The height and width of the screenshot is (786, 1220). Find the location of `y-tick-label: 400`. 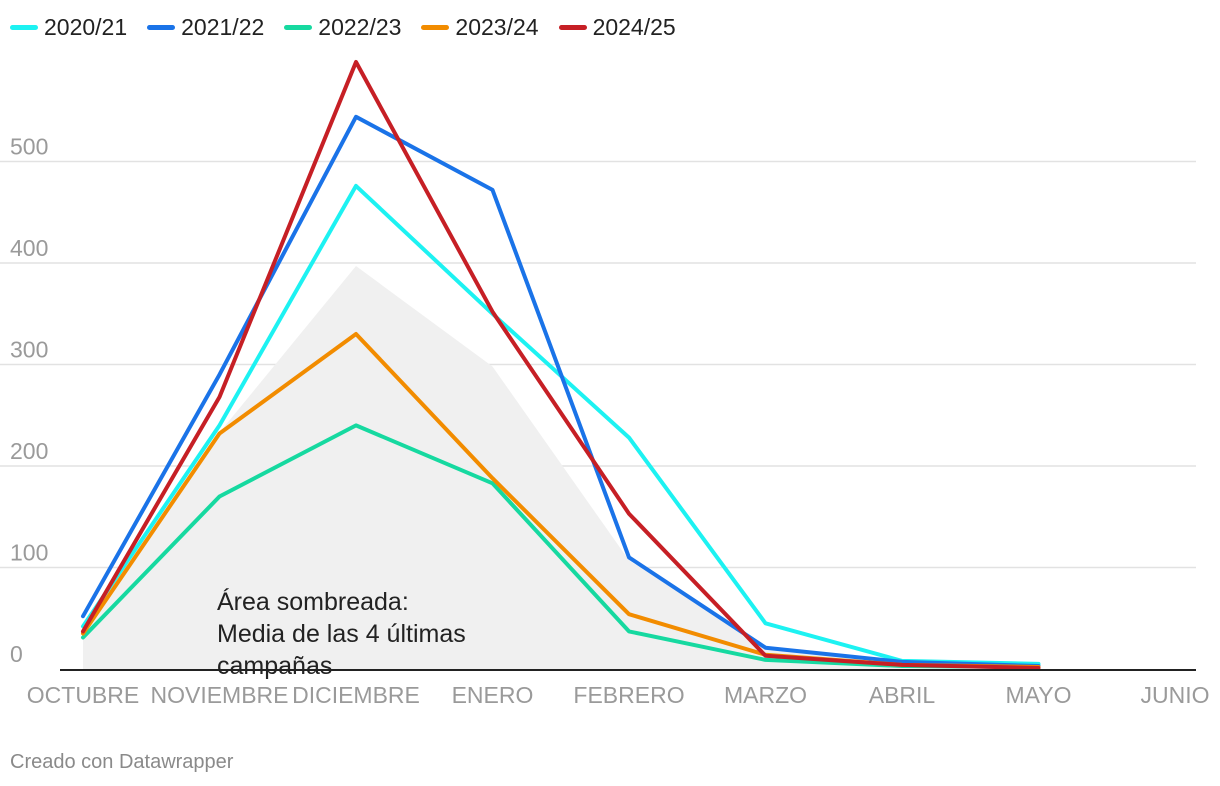

y-tick-label: 400 is located at coordinates (29, 248).